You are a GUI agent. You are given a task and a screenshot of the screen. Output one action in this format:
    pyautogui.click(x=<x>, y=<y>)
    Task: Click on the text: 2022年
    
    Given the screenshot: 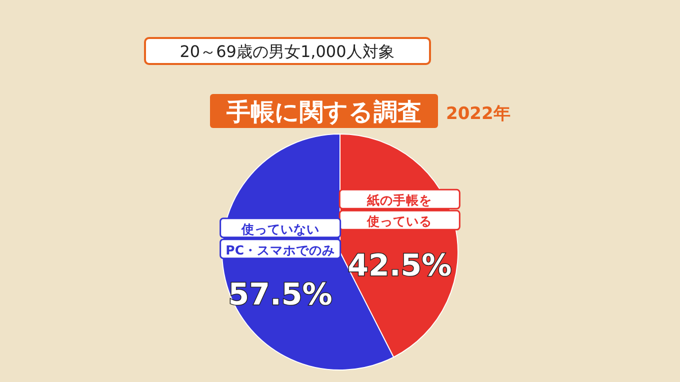 What is the action you would take?
    pyautogui.click(x=478, y=114)
    